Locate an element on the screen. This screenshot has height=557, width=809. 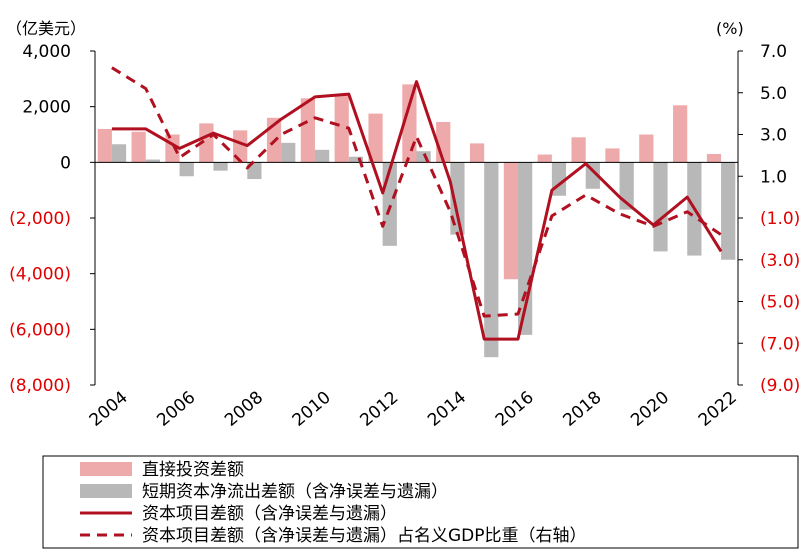
x-tick-label: 2010 is located at coordinates (312, 409).